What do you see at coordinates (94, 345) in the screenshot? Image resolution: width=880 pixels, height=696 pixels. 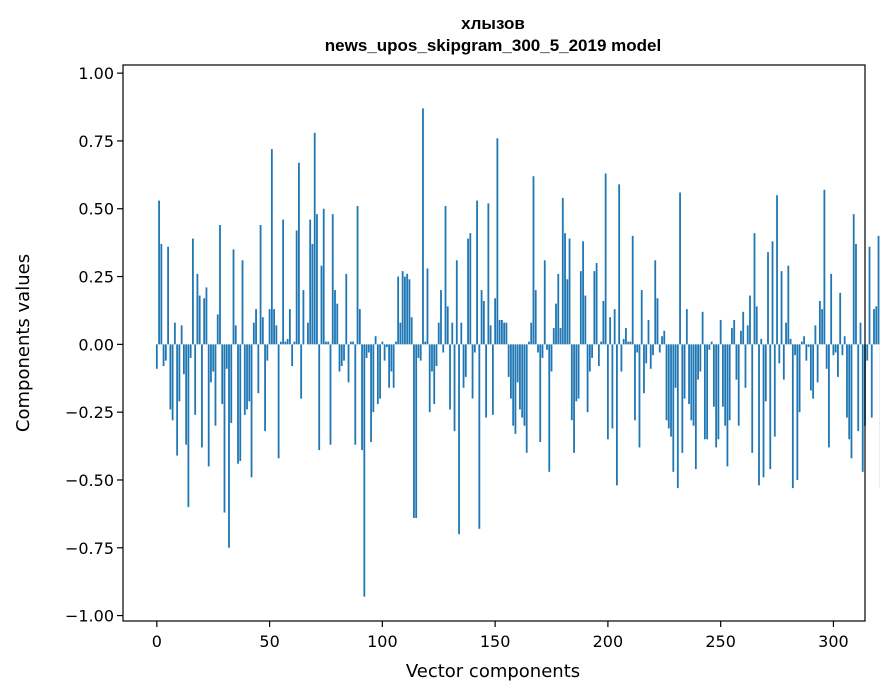 I see `y-axis-ticks: 1.00 0.75 0.50 0.25 0.00 −0.25 −0.50 −0.75 −1.00` at bounding box center [94, 345].